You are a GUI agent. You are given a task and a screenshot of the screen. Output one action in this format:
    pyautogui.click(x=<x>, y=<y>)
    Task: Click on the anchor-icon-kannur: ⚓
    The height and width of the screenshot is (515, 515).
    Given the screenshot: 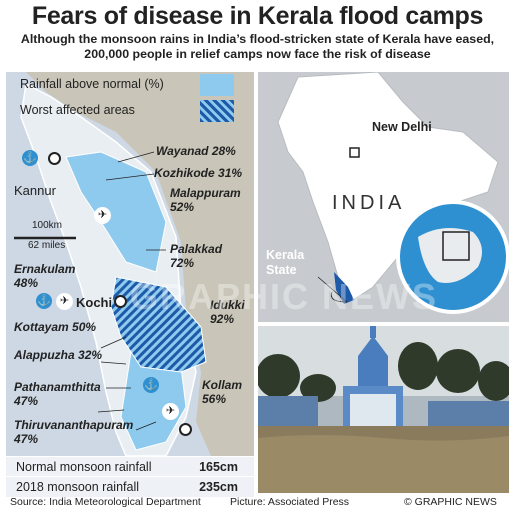 What is the action you would take?
    pyautogui.click(x=30, y=158)
    